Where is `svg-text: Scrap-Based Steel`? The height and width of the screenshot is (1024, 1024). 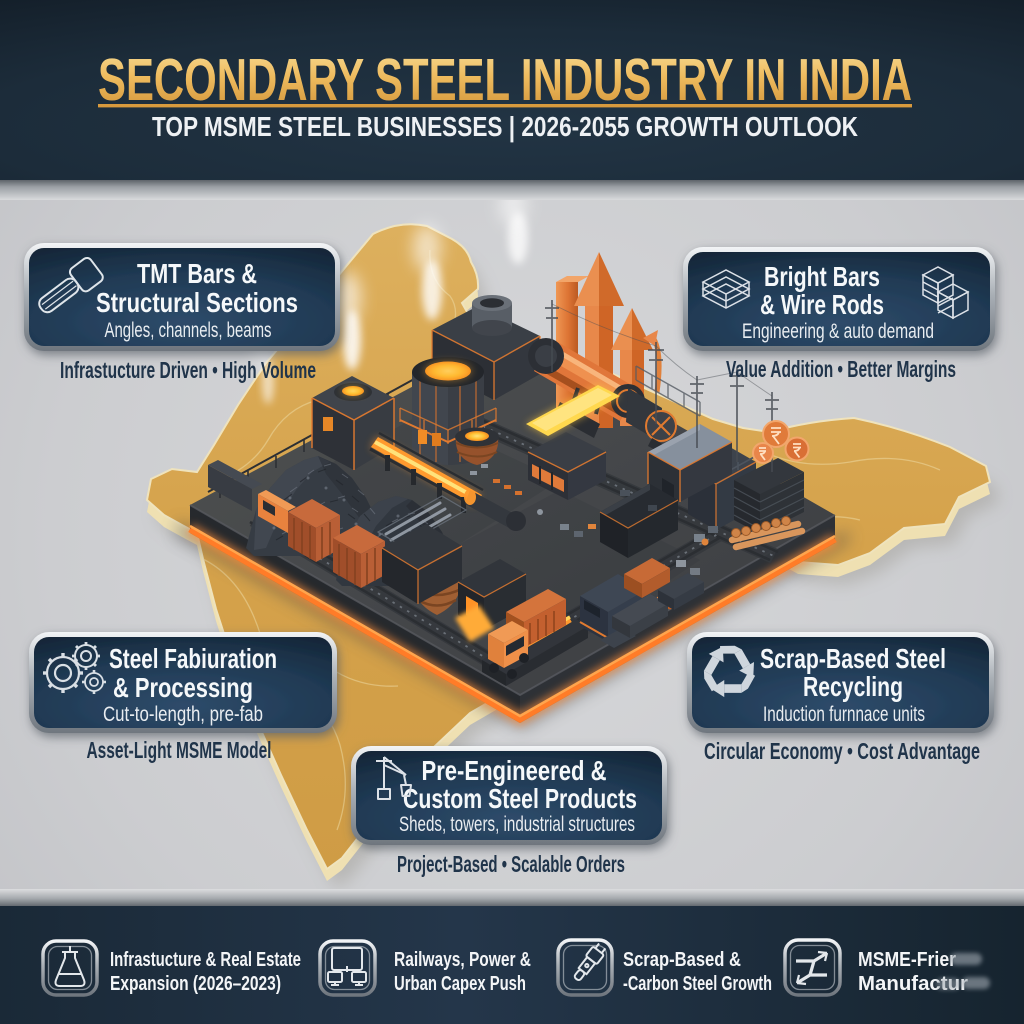
svg-text: Scrap-Based Steel is located at coordinates (853, 658).